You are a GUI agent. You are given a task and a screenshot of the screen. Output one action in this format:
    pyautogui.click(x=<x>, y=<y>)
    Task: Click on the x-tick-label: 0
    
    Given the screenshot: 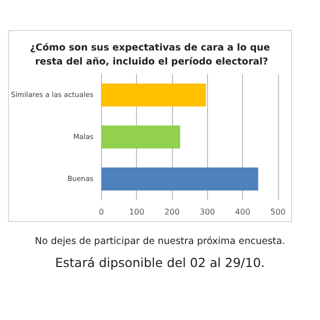 What is the action you would take?
    pyautogui.click(x=101, y=212)
    